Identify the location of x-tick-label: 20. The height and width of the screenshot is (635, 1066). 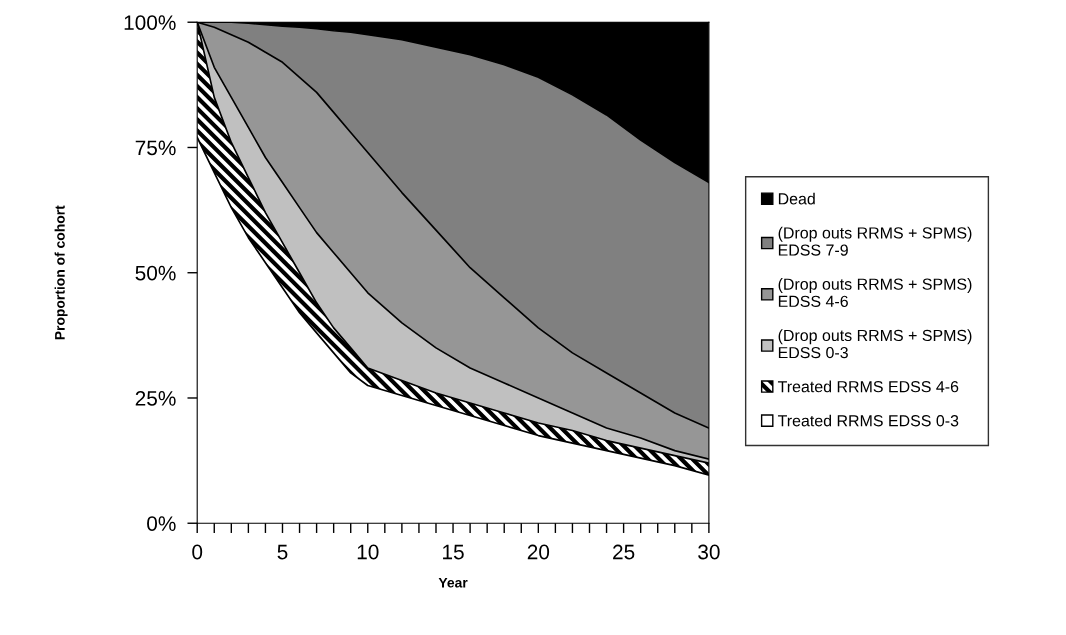
(538, 552).